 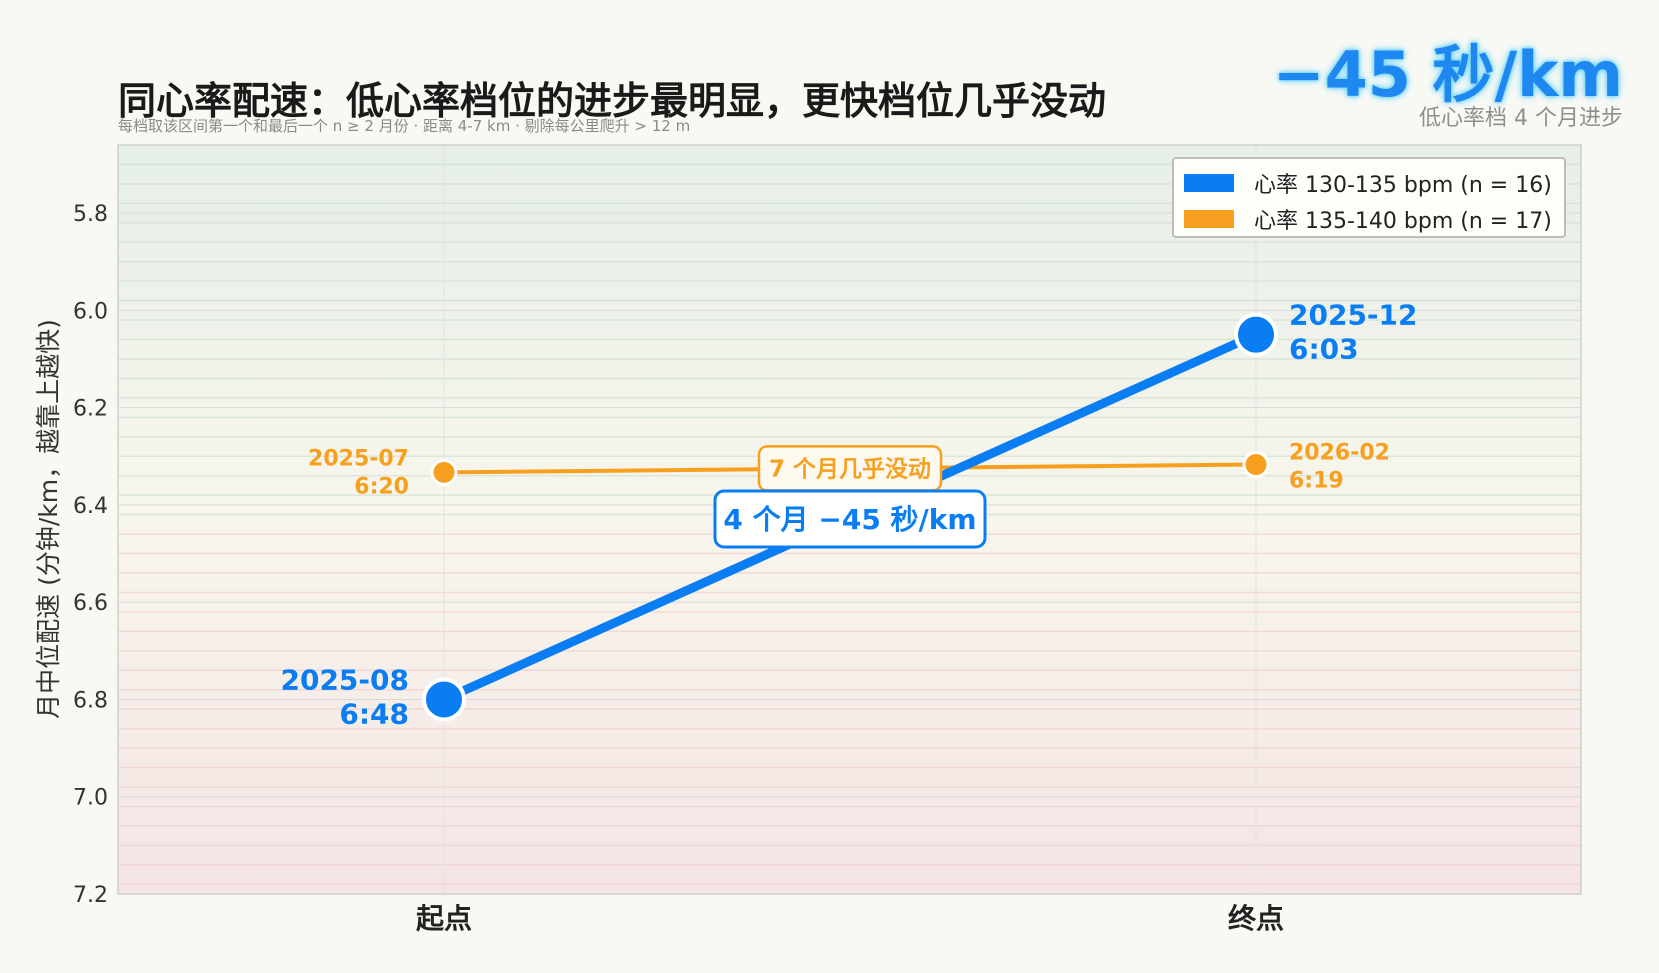 What do you see at coordinates (344, 679) in the screenshot?
I see `point-label-date: 2025-08` at bounding box center [344, 679].